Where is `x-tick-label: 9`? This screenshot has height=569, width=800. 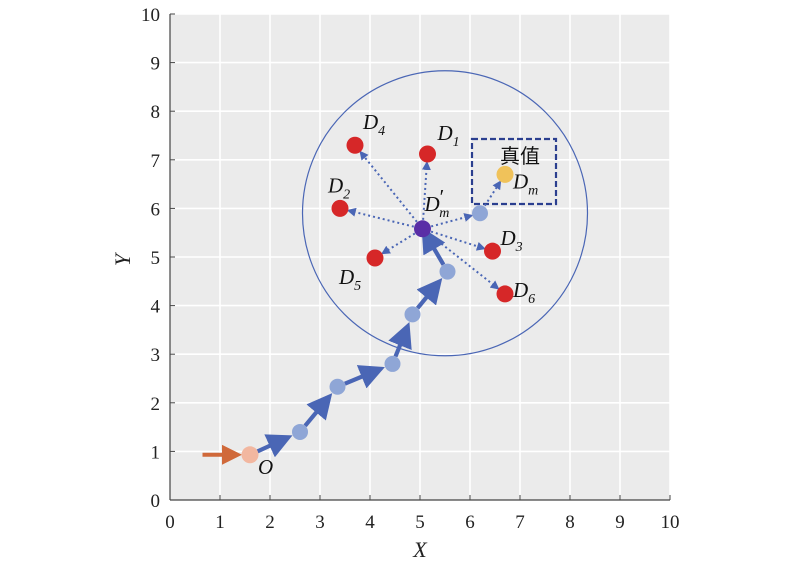 x-tick-label: 9 is located at coordinates (620, 522).